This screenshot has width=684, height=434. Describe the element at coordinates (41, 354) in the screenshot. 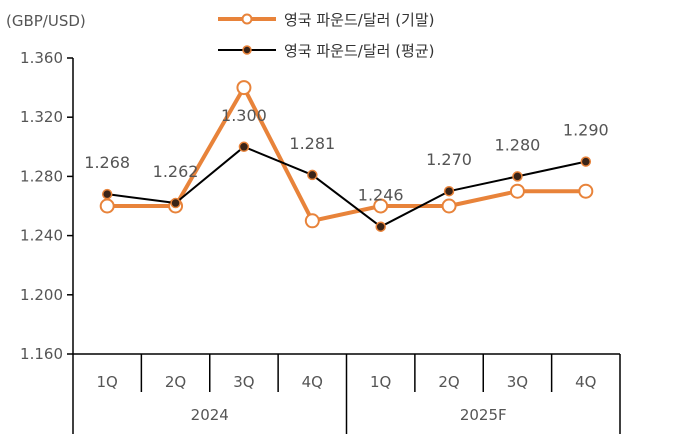

I see `y-tick-label: 1.160` at that location.